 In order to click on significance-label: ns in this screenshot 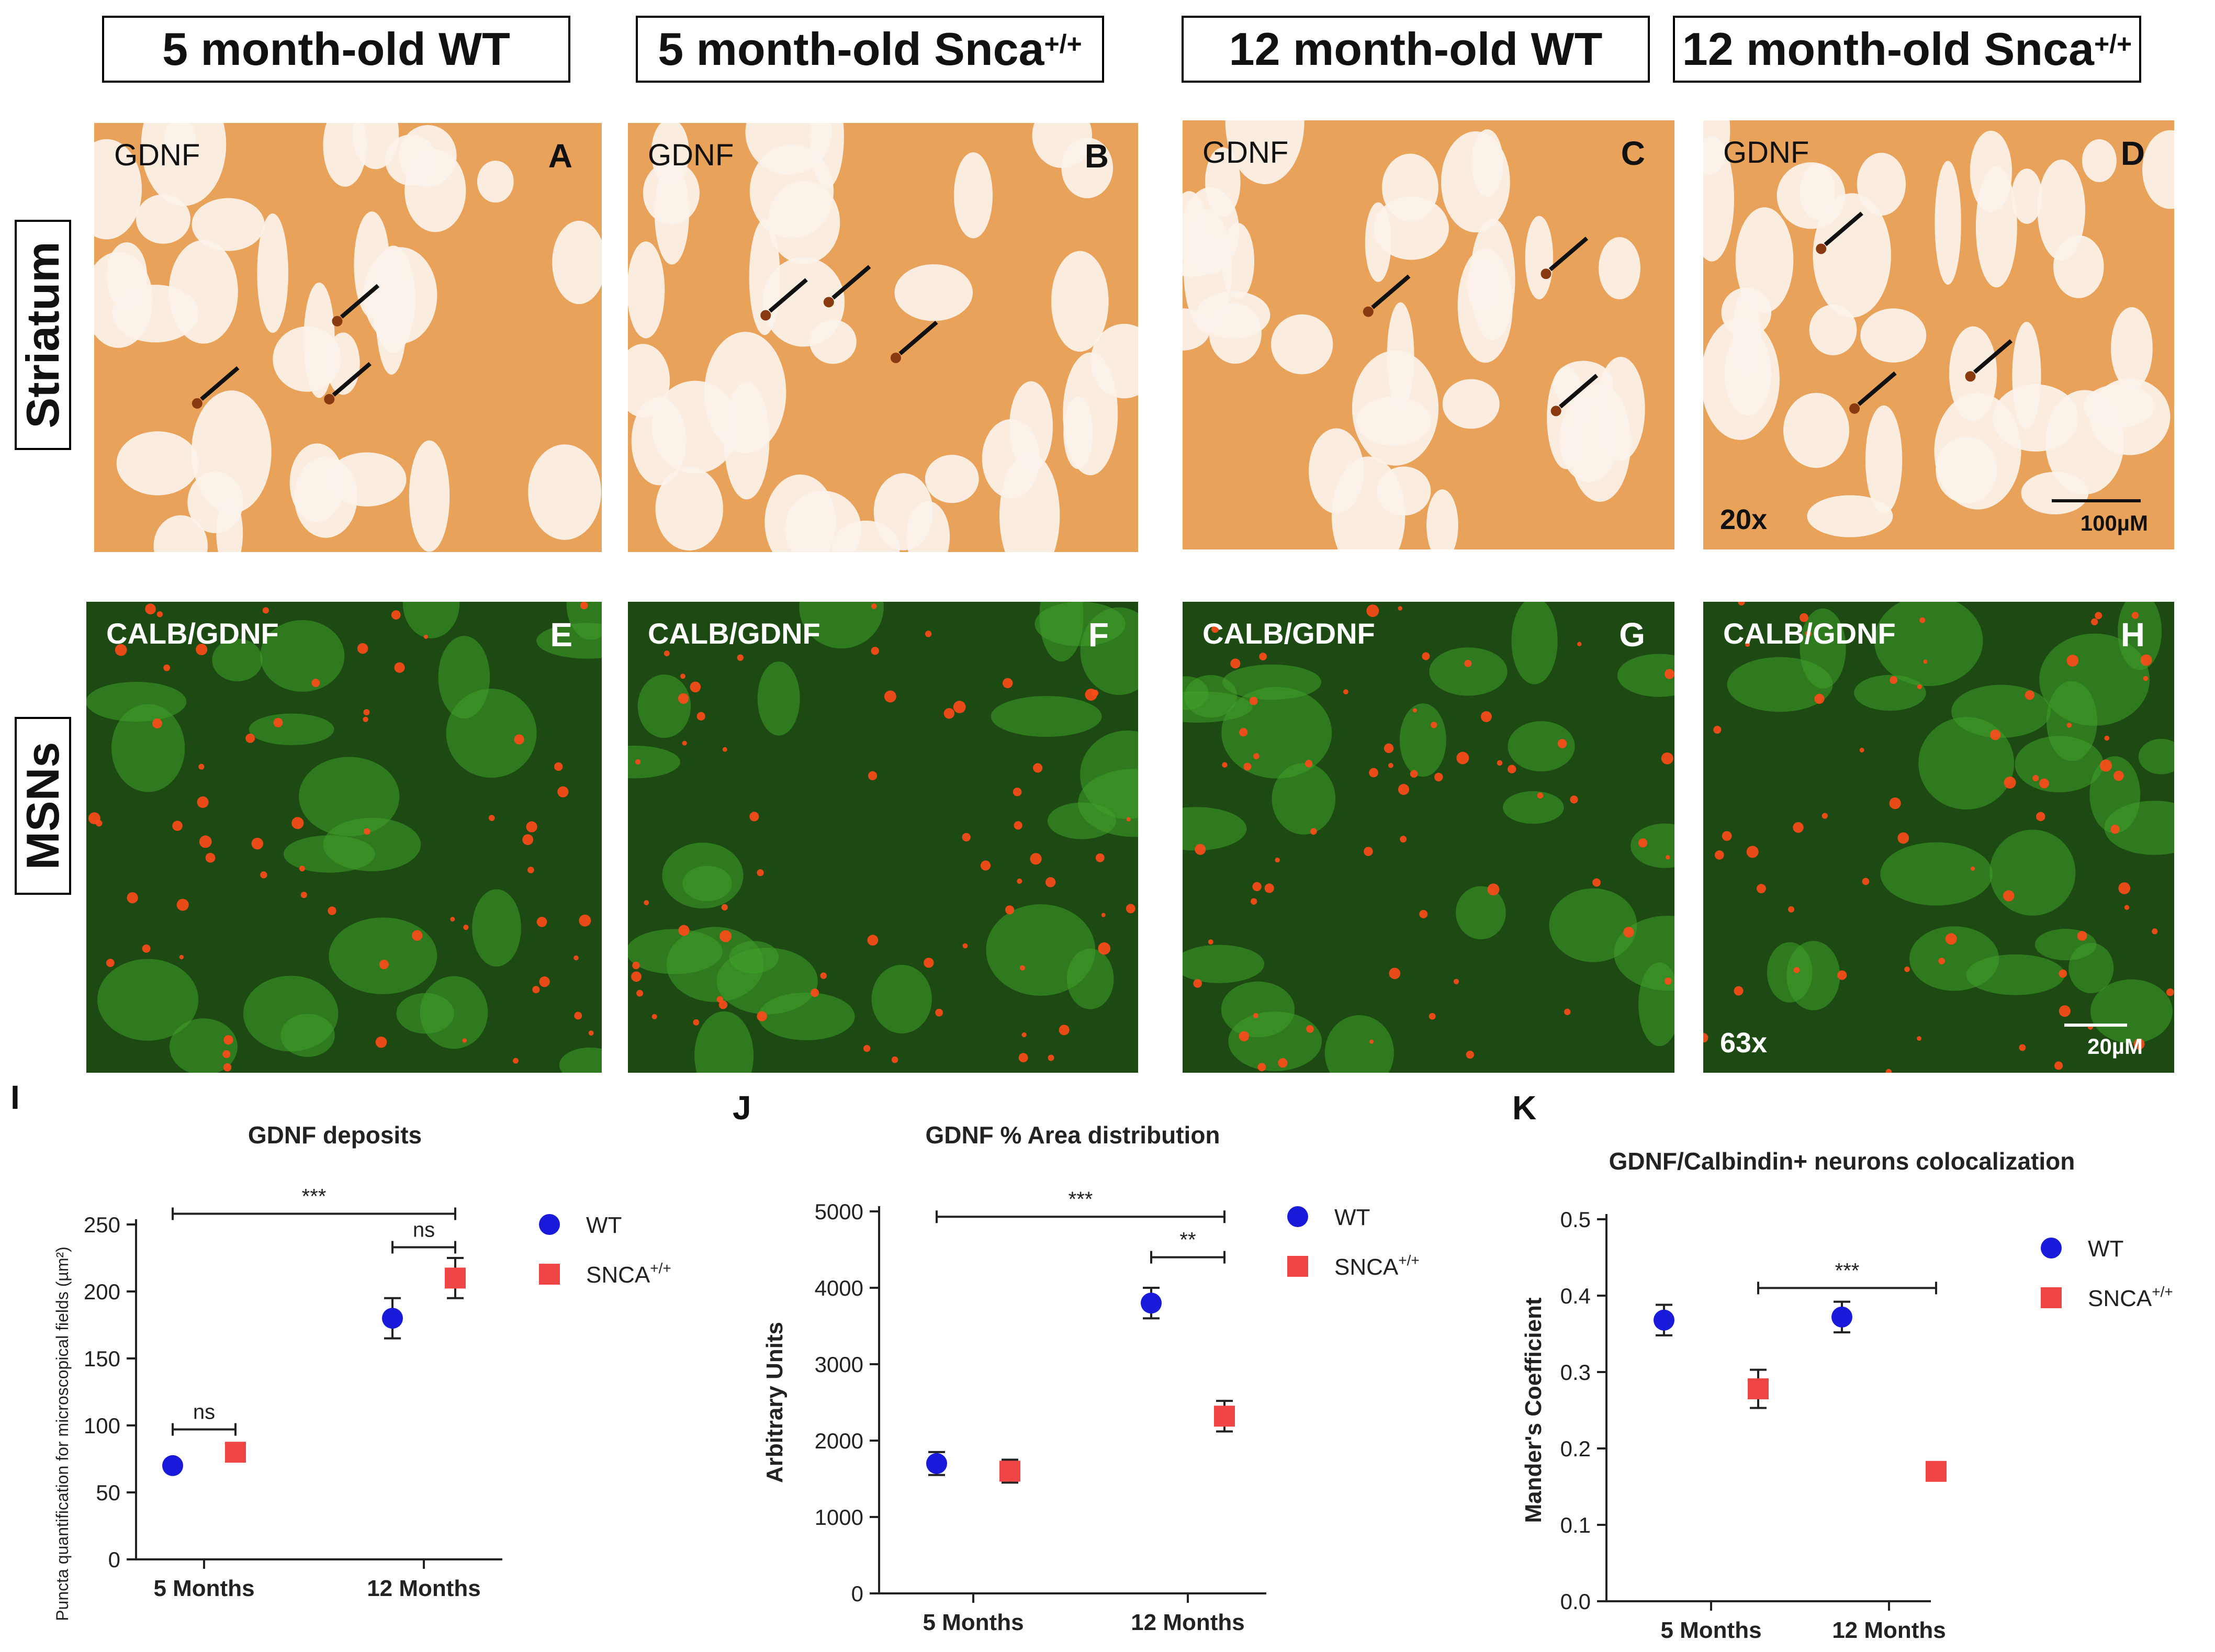, I will do `click(204, 1412)`.